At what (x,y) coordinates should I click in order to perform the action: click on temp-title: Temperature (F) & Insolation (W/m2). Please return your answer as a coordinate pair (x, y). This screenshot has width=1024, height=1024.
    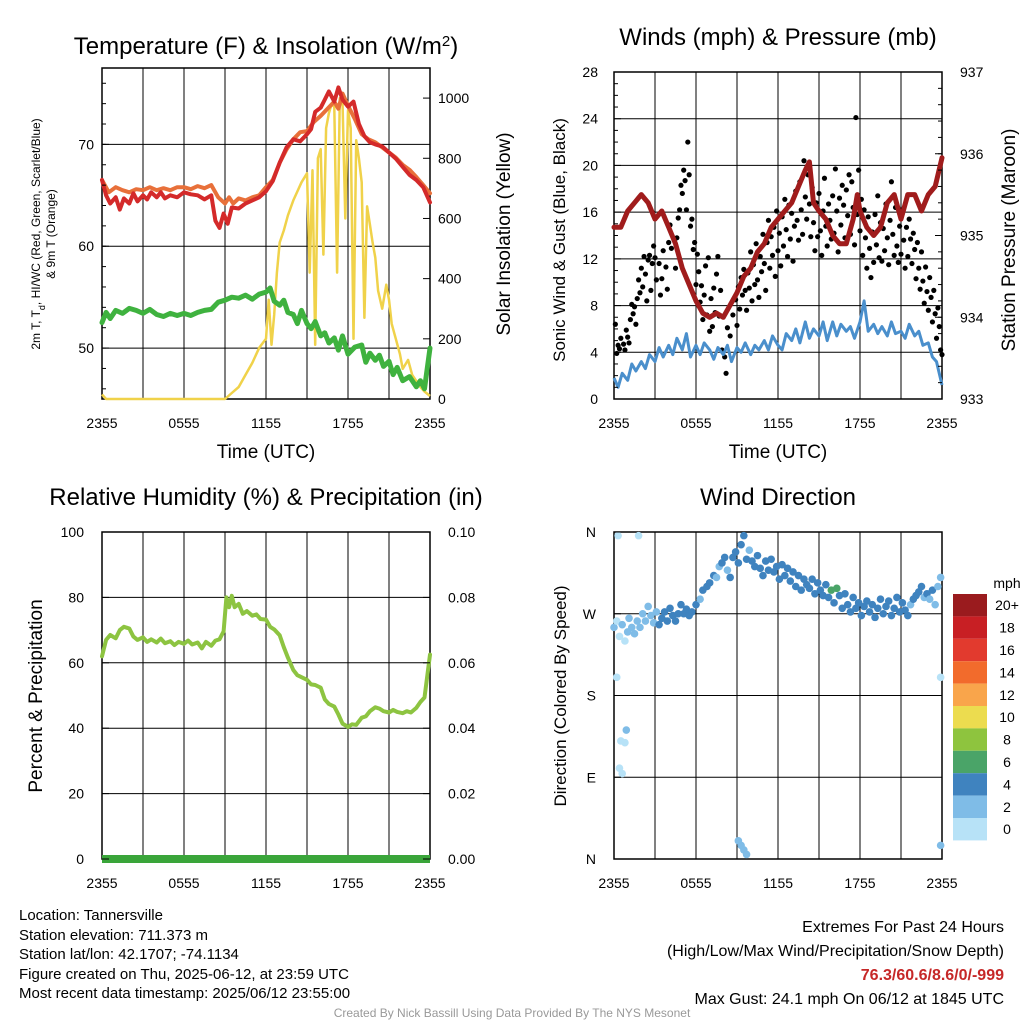
    Looking at the image, I should click on (266, 47).